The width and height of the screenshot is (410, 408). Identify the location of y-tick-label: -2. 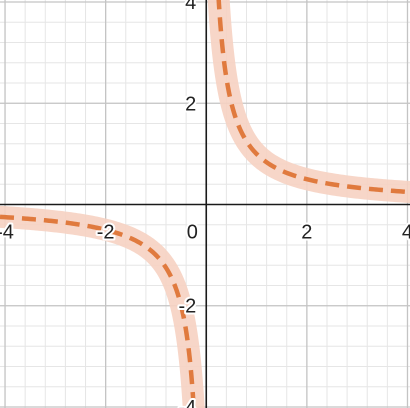
(187, 307).